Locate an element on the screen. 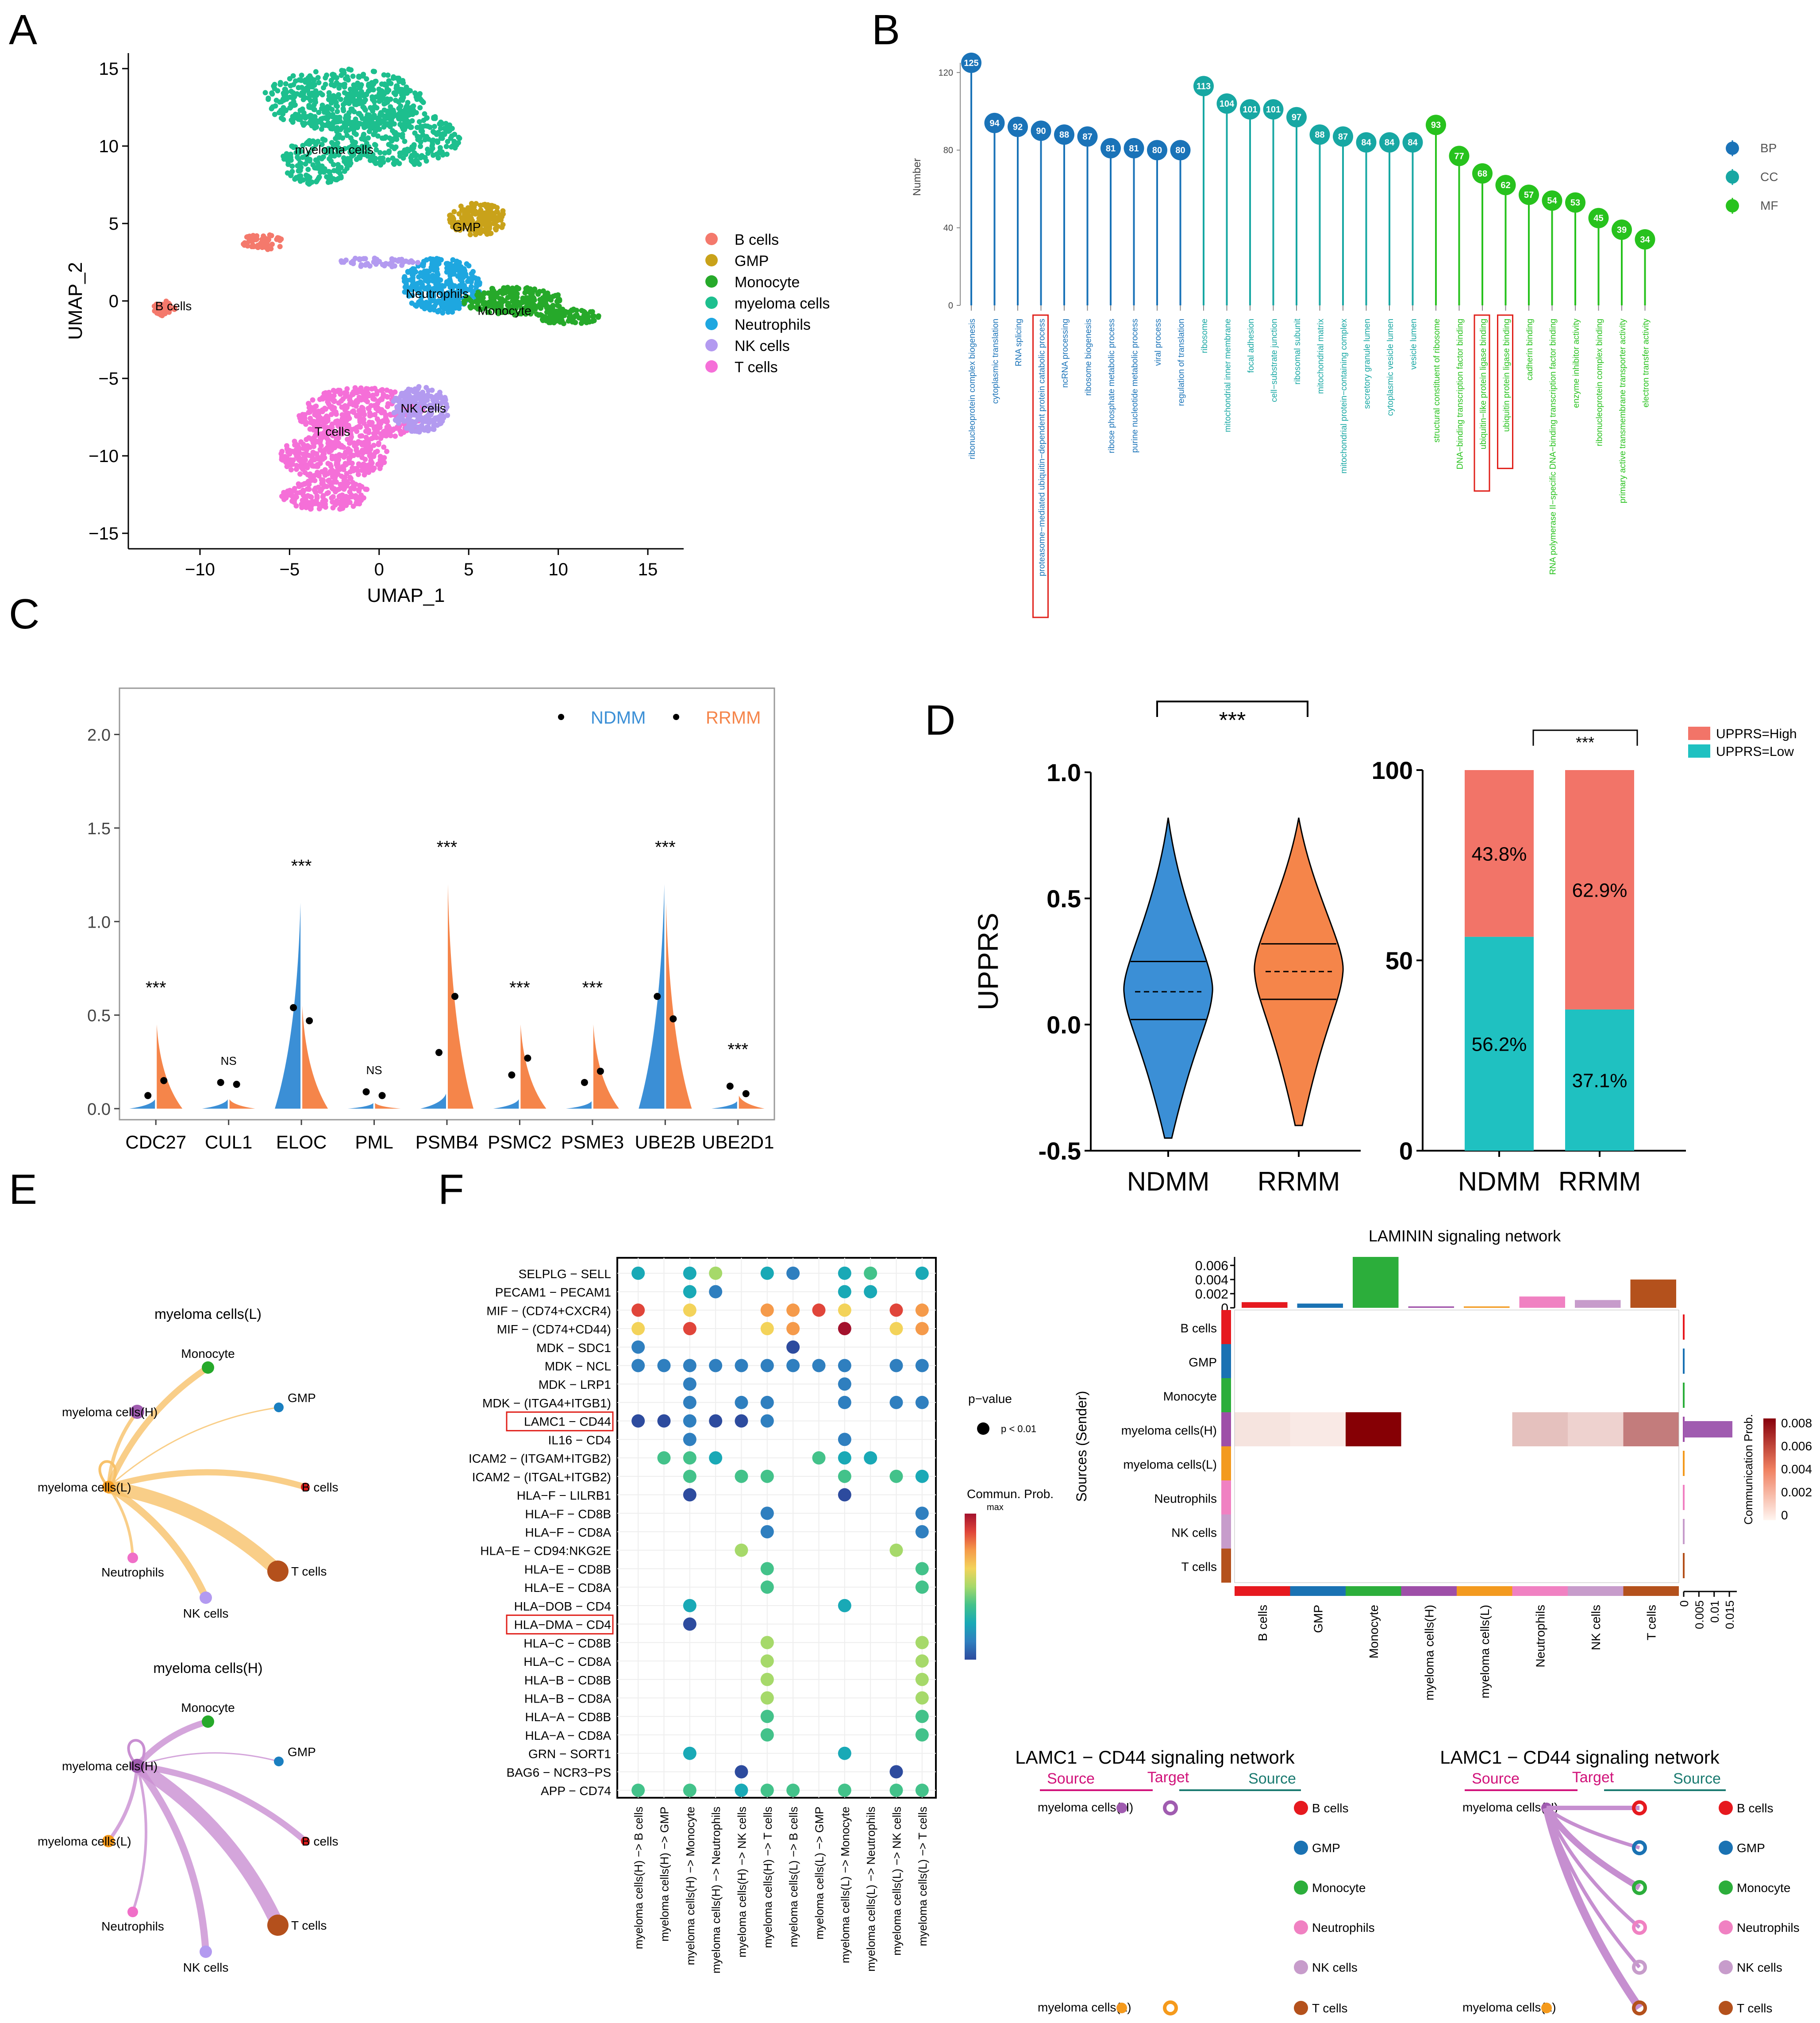 The height and width of the screenshot is (2023, 1820). lollipop-value: 77 is located at coordinates (1459, 156).